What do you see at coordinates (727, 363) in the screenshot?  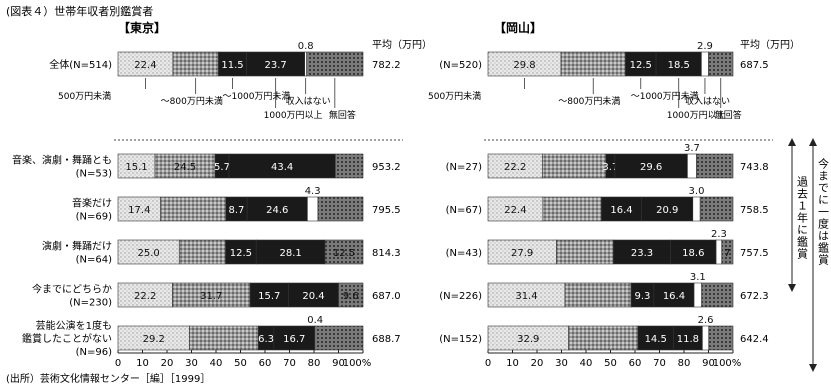 I see `okayama-x-tick-label: 100%` at bounding box center [727, 363].